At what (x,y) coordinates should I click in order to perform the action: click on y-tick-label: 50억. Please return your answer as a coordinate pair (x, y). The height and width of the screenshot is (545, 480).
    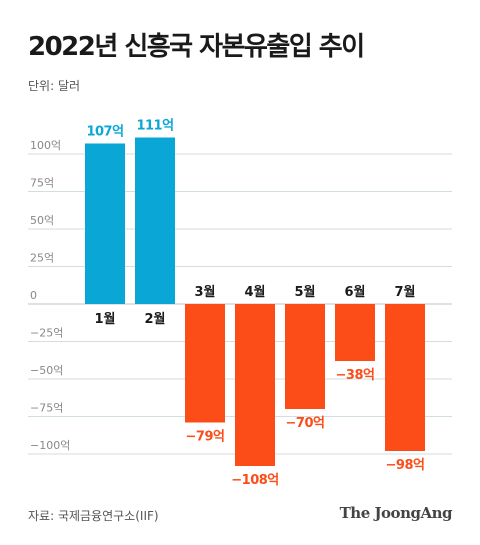
    Looking at the image, I should click on (42, 220).